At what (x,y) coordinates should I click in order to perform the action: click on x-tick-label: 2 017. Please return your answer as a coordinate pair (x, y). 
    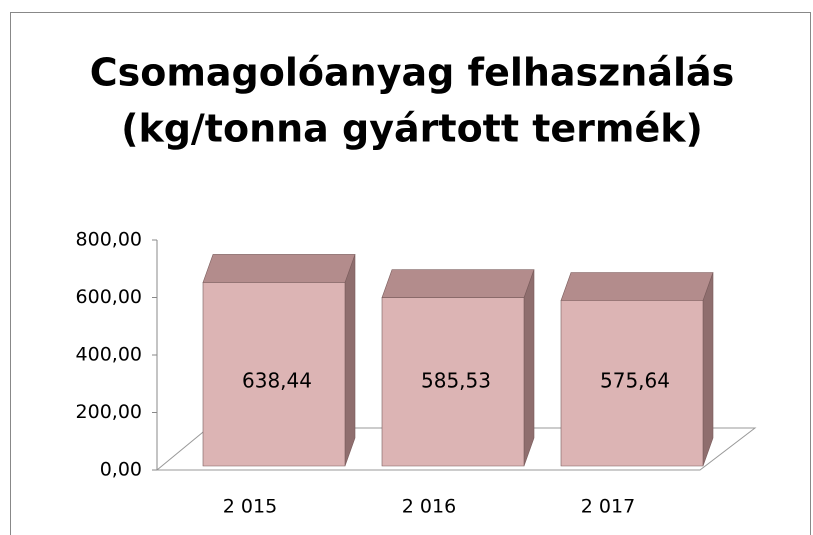
    Looking at the image, I should click on (608, 507).